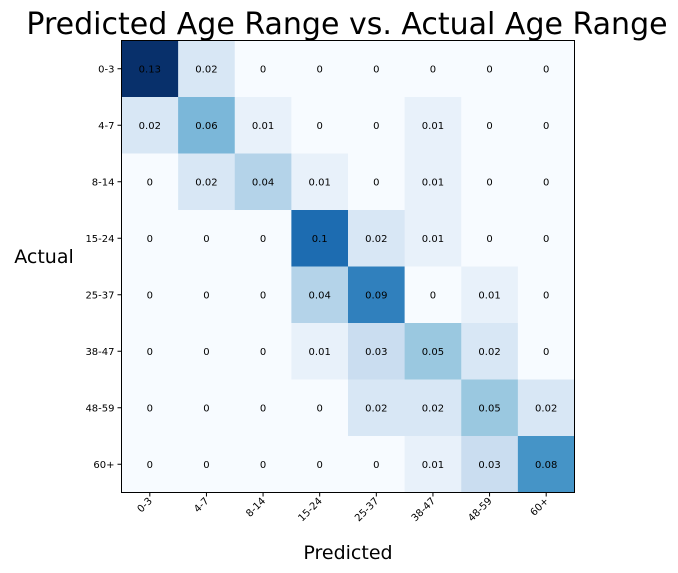 This screenshot has height=573, width=678. What do you see at coordinates (201, 505) in the screenshot?
I see `x-tick-label: 4-7` at bounding box center [201, 505].